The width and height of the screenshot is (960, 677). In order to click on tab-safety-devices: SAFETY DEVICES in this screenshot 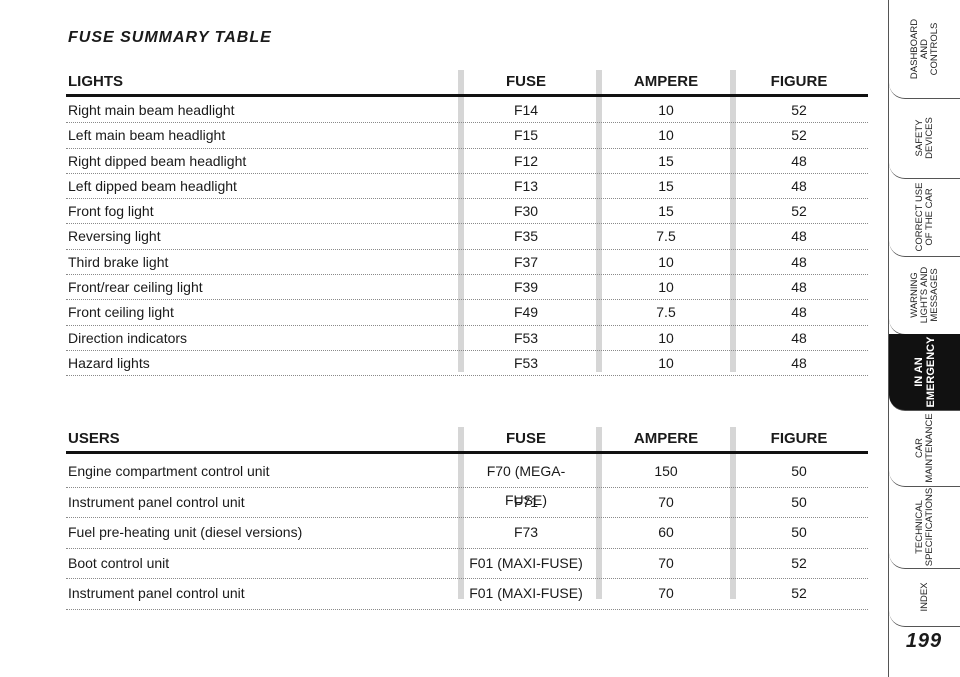, I will do `click(924, 138)`.